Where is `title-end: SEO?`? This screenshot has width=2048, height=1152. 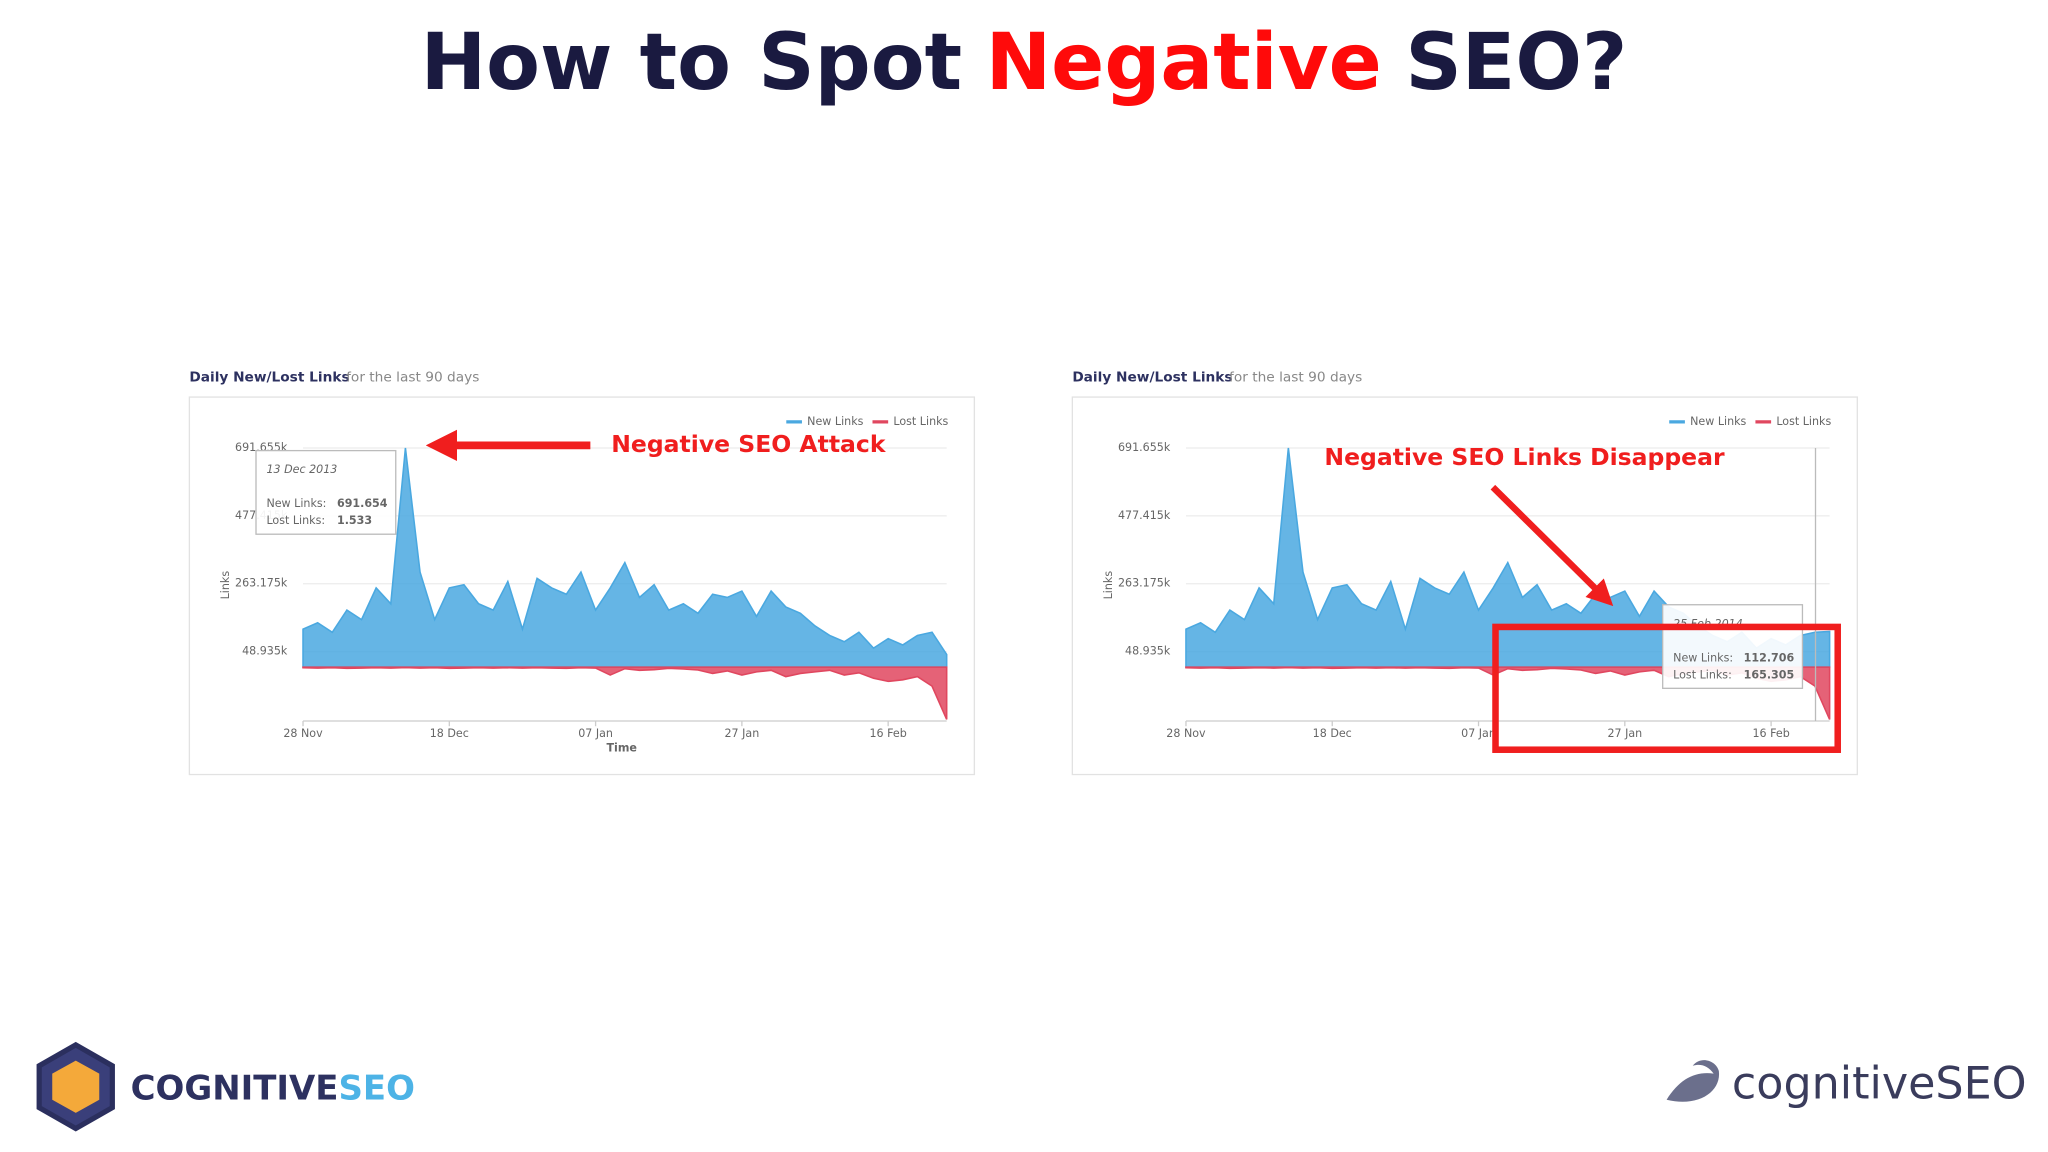
title-end: SEO? is located at coordinates (1516, 62).